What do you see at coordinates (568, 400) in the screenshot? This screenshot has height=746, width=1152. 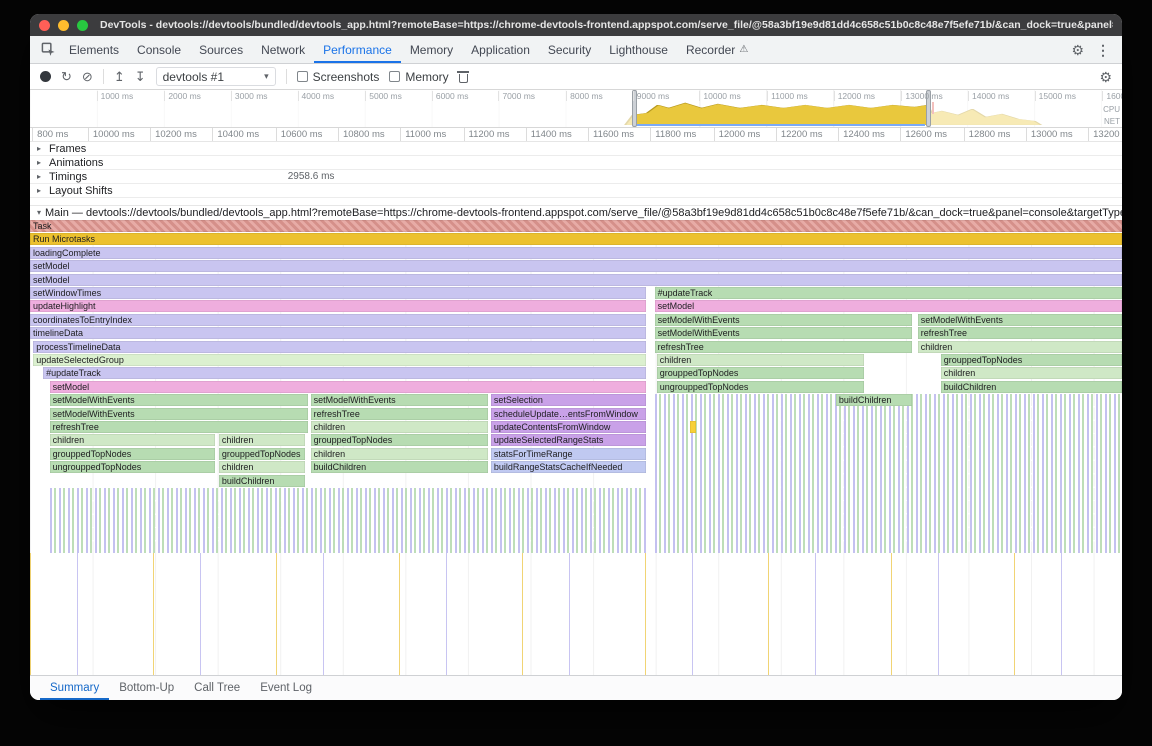 I see `flame-bar-setselection: setSelection` at bounding box center [568, 400].